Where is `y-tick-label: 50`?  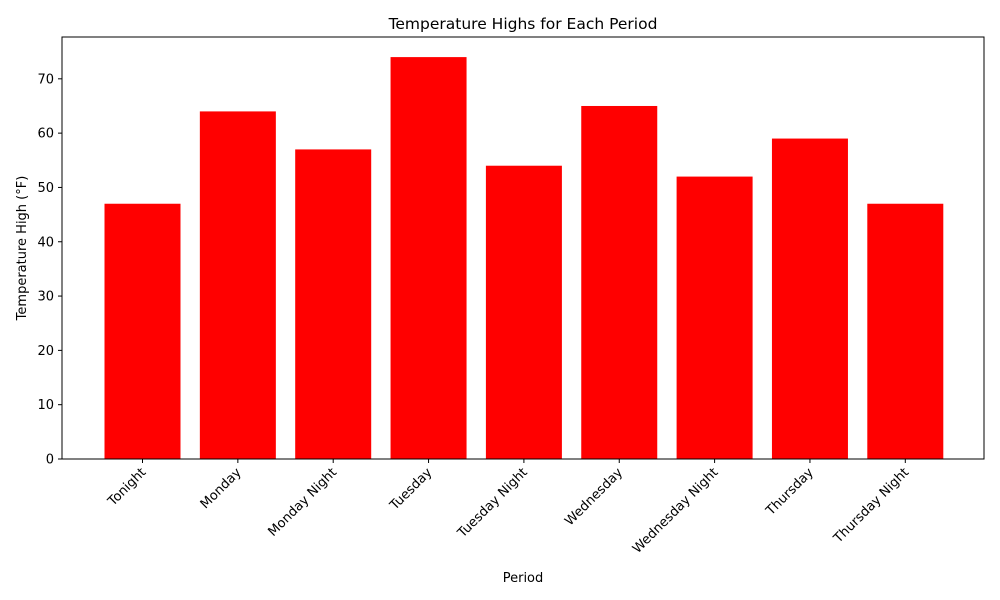
y-tick-label: 50 is located at coordinates (45, 188).